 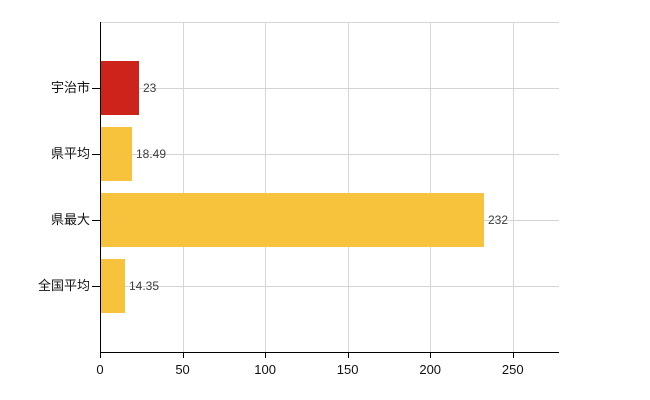 What do you see at coordinates (182, 369) in the screenshot?
I see `x-tick-label: 50` at bounding box center [182, 369].